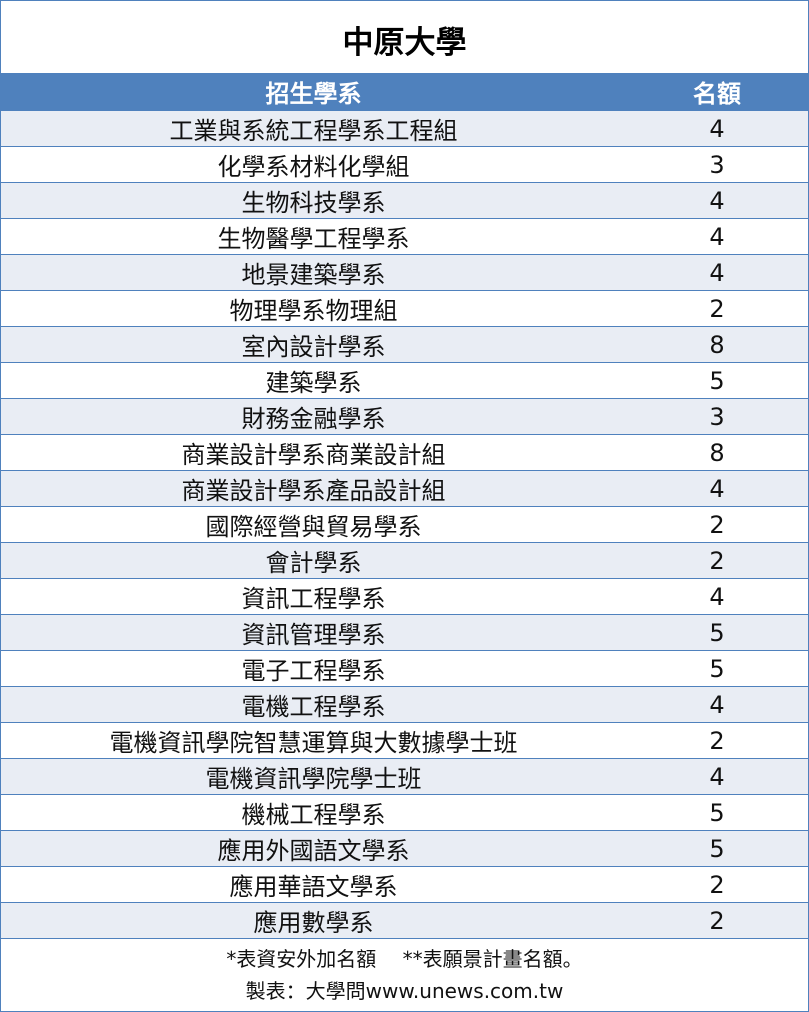 This screenshot has width=809, height=1012. I want to click on department-cell: 資訊管理學系, so click(313, 635).